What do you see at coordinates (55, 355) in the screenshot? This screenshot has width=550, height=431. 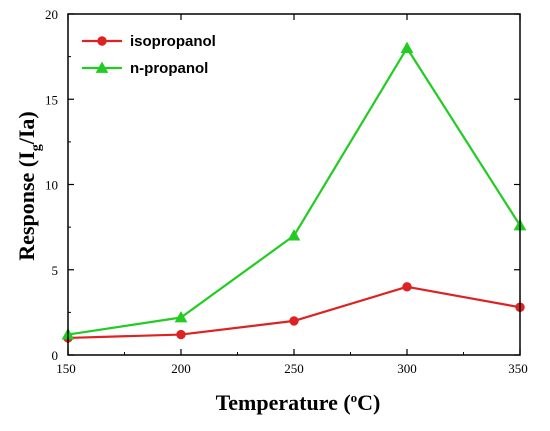 I see `y-tick-label-0: 0` at bounding box center [55, 355].